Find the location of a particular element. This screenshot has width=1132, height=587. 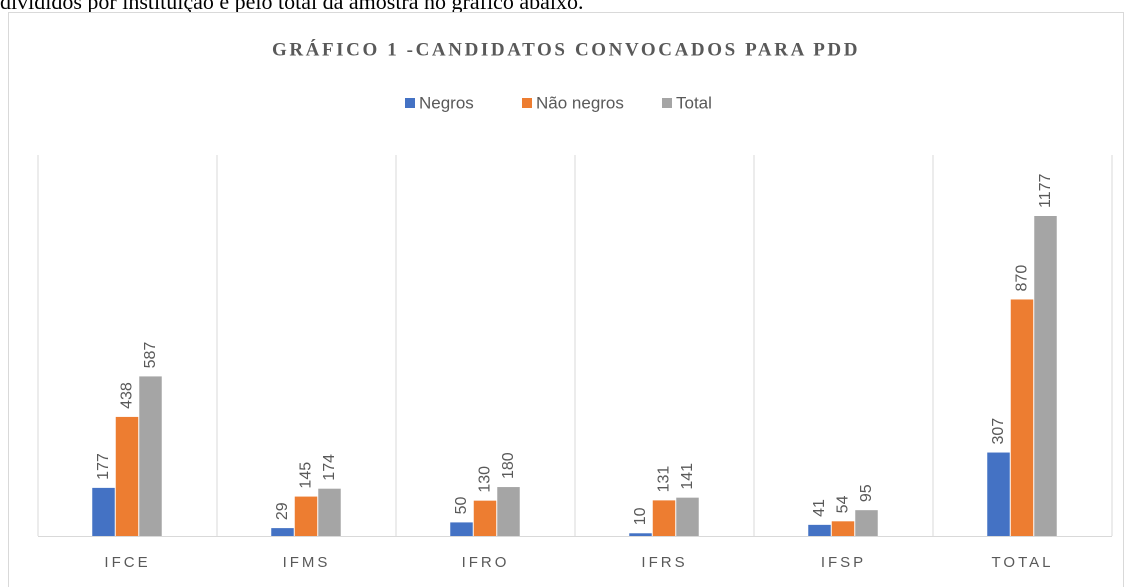

data-label: 141 is located at coordinates (687, 476).